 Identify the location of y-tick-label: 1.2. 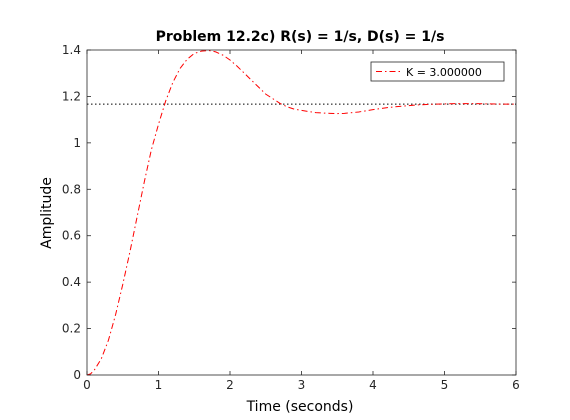
(71, 96).